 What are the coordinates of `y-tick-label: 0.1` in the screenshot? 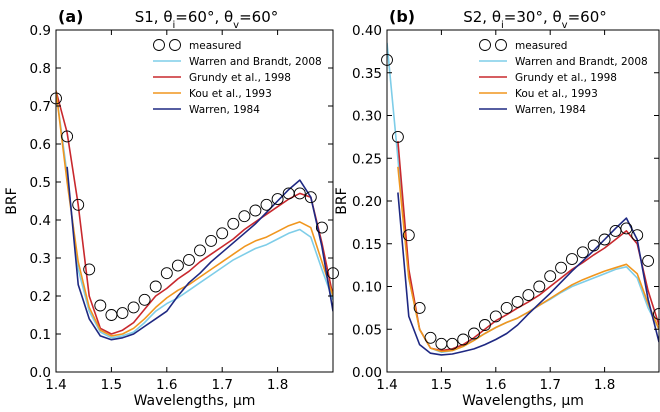 It's located at (40, 335).